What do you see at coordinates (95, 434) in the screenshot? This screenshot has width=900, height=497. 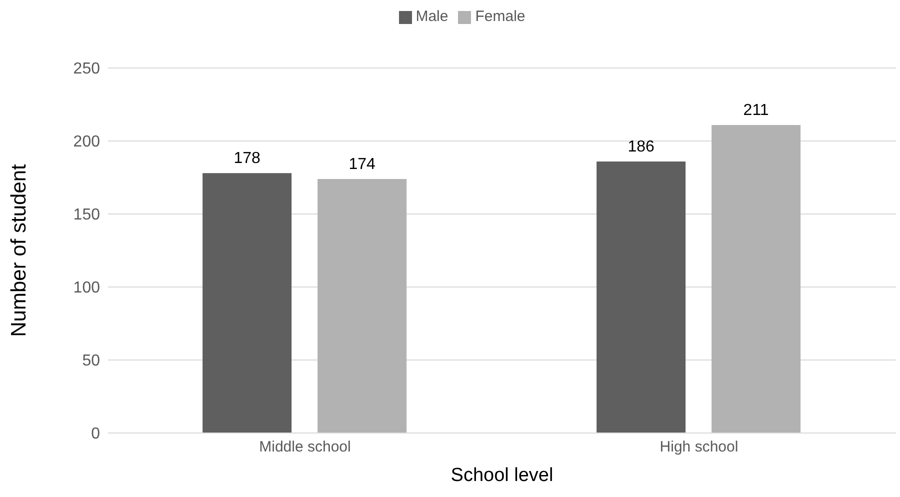 I see `y-tick-label: 0` at bounding box center [95, 434].